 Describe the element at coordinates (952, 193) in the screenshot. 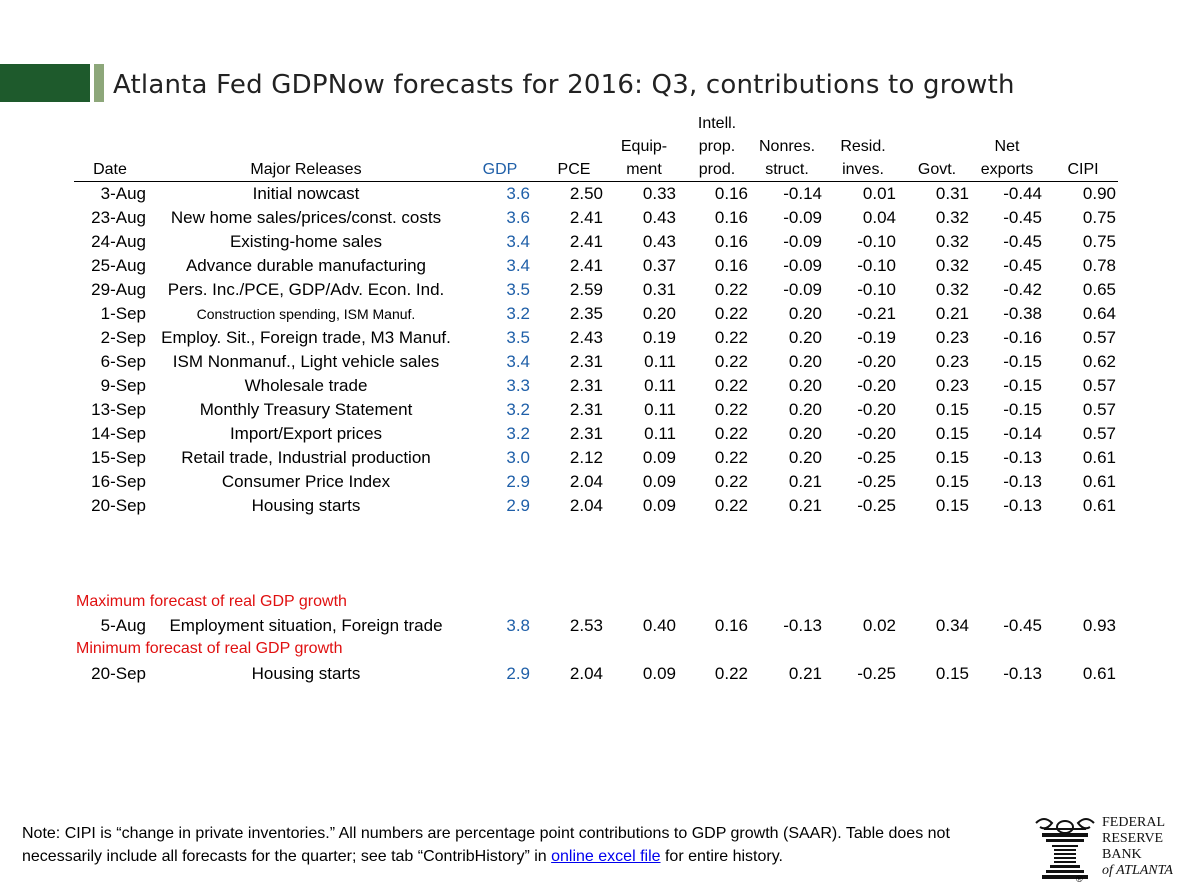

I see `table-row-0-govt: 0.31` at that location.